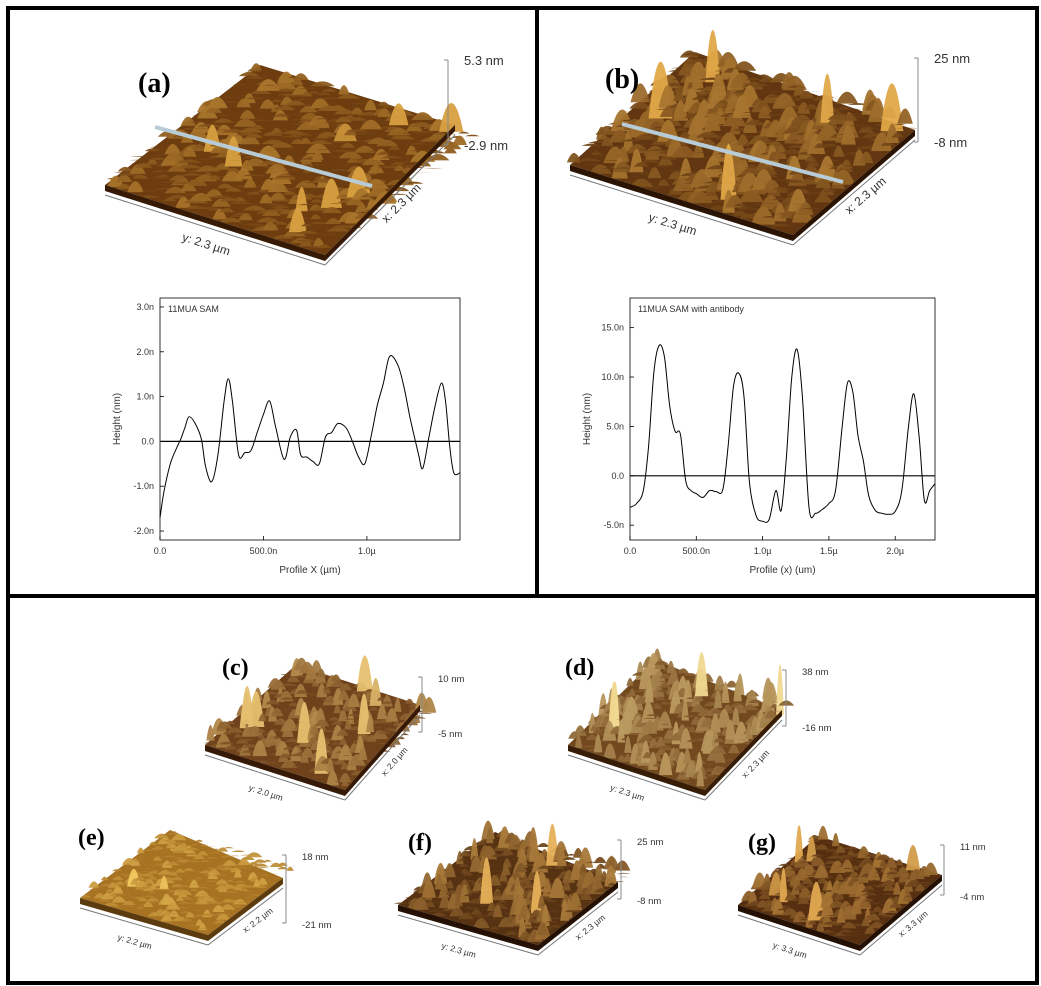 The width and height of the screenshot is (1041, 986). What do you see at coordinates (306, 159) in the screenshot?
I see `afm-panel-a: y: 2.3 µmx: 2.3 µm5.3 nm-2.9 nm(a)` at bounding box center [306, 159].